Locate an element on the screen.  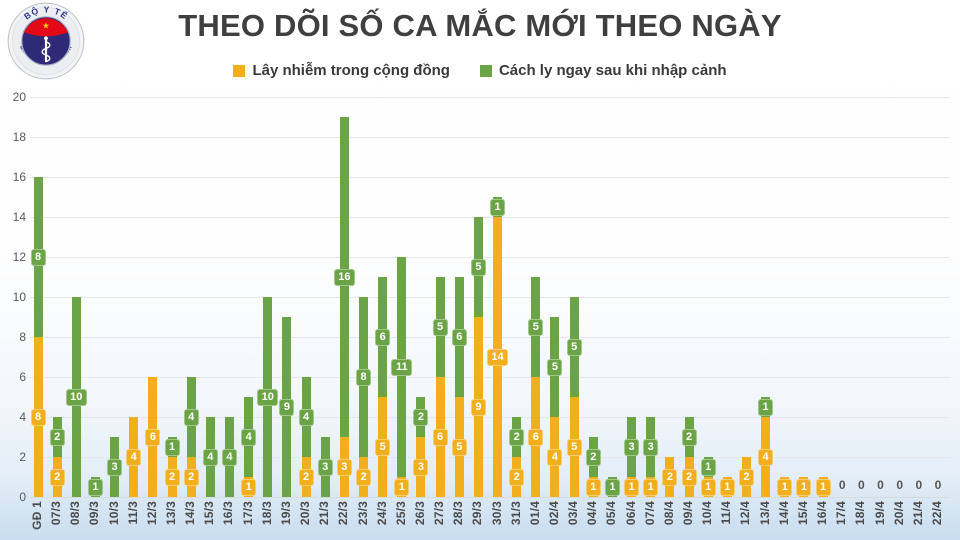
value-label-community-07/4: 1 is located at coordinates (651, 487).